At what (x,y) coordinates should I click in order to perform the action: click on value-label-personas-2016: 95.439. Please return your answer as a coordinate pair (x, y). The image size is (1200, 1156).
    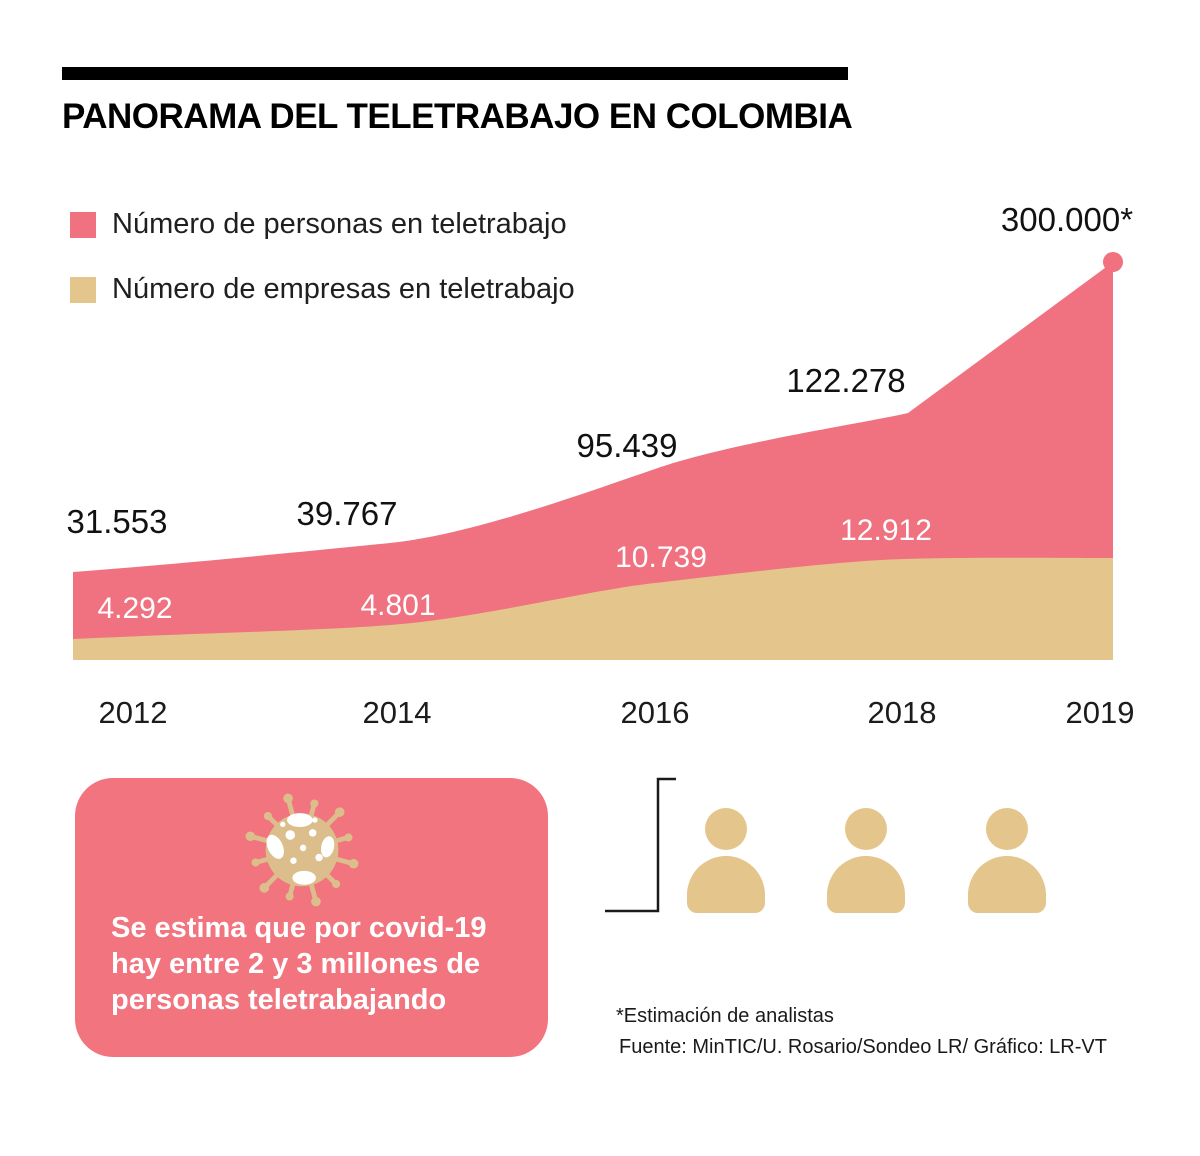
    Looking at the image, I should click on (627, 445).